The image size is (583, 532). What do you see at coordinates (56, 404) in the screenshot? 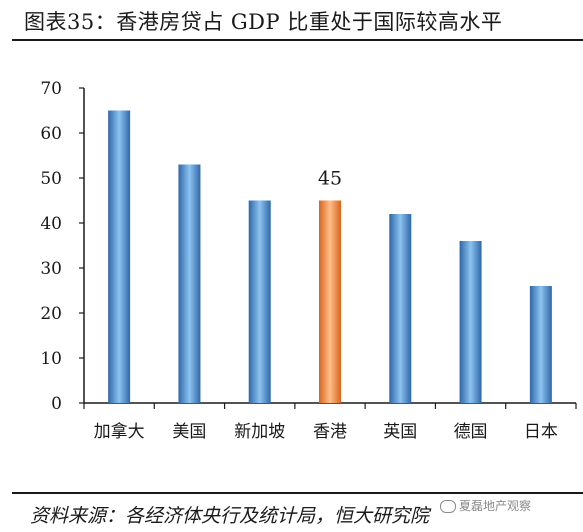
I see `y-tick-label: 0` at bounding box center [56, 404].